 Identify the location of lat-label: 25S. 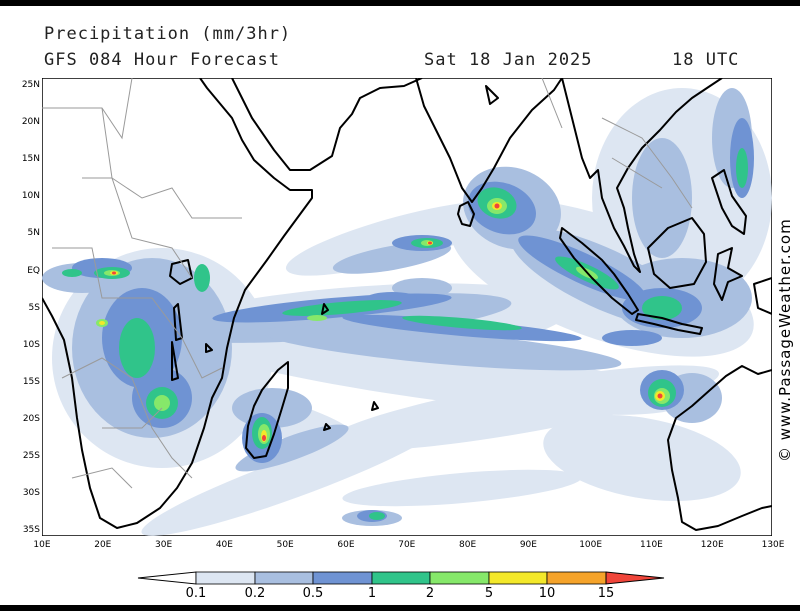
(31, 456).